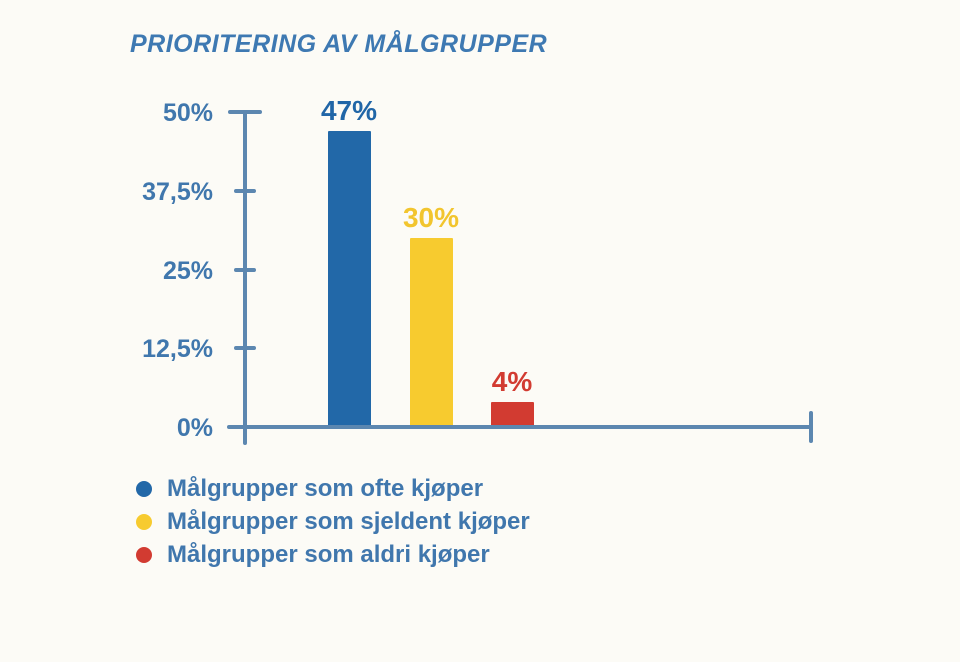 The image size is (960, 662). What do you see at coordinates (349, 110) in the screenshot?
I see `bar-value-label-1: 47%` at bounding box center [349, 110].